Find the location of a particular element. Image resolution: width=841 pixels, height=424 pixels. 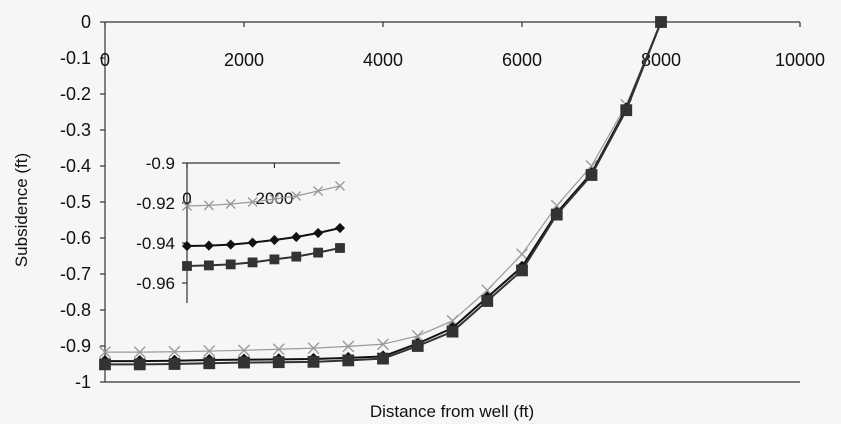

inset-y-tick-label: -0.9 is located at coordinates (160, 163).